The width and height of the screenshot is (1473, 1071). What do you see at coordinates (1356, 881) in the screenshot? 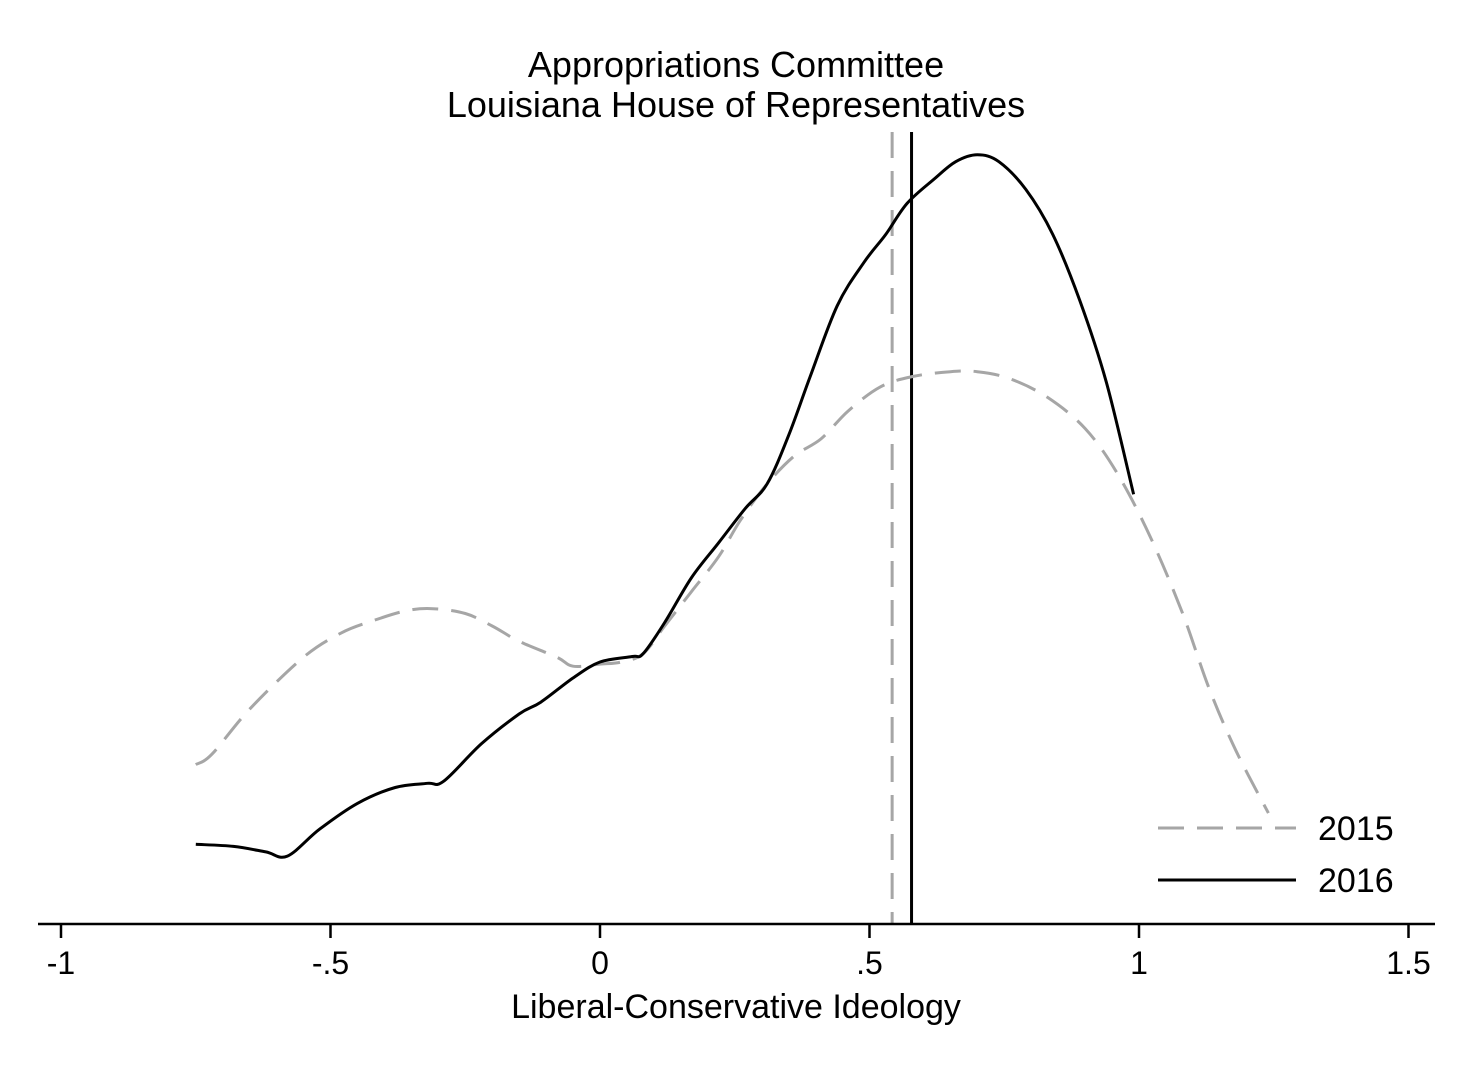
I see `legend-label-2016: 2016` at bounding box center [1356, 881].